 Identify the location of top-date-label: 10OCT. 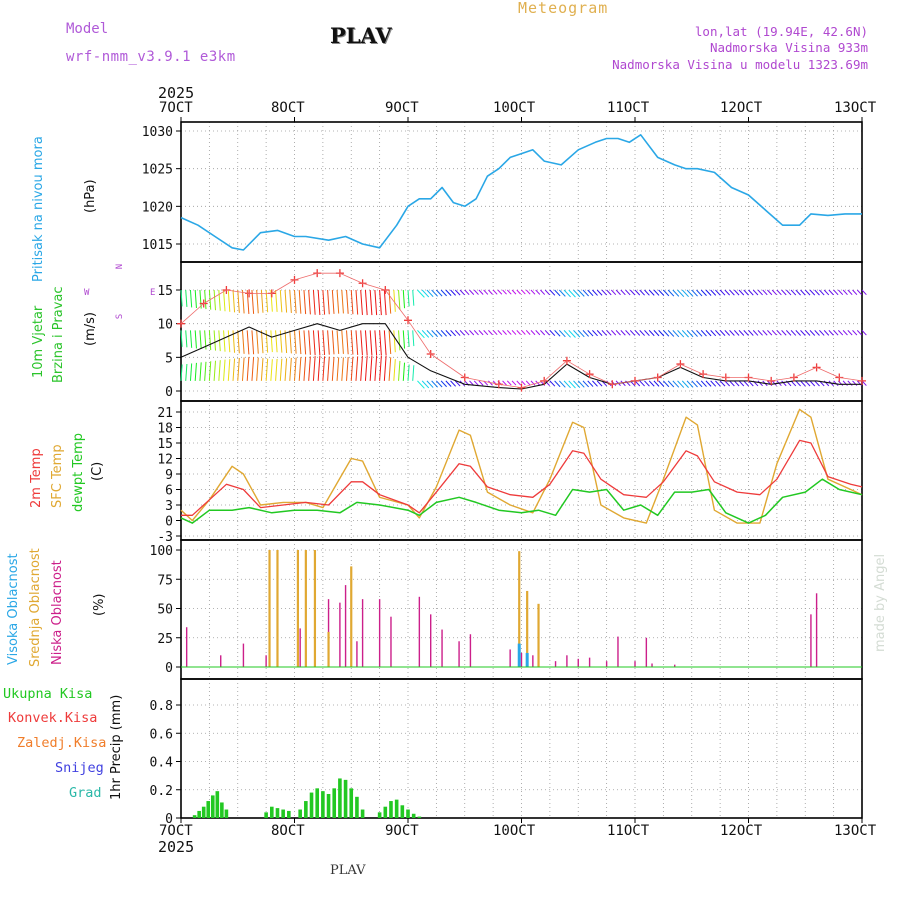
(514, 108).